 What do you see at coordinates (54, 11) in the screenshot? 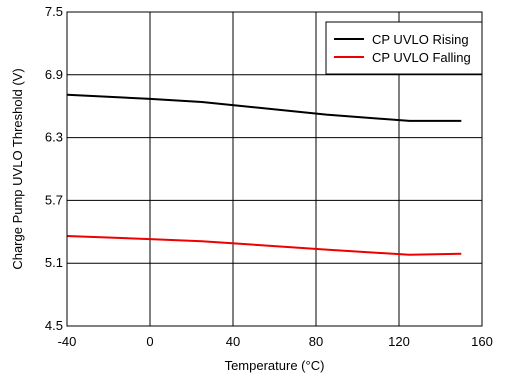
I see `y-tick-label: 7.5` at bounding box center [54, 11].